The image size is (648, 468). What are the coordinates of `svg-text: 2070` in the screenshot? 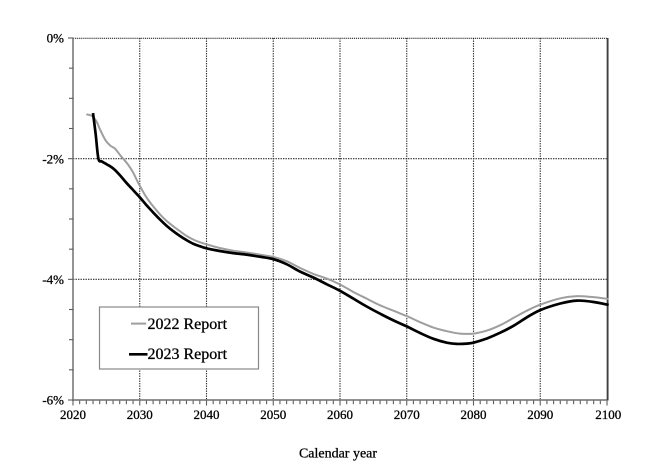 It's located at (407, 414).